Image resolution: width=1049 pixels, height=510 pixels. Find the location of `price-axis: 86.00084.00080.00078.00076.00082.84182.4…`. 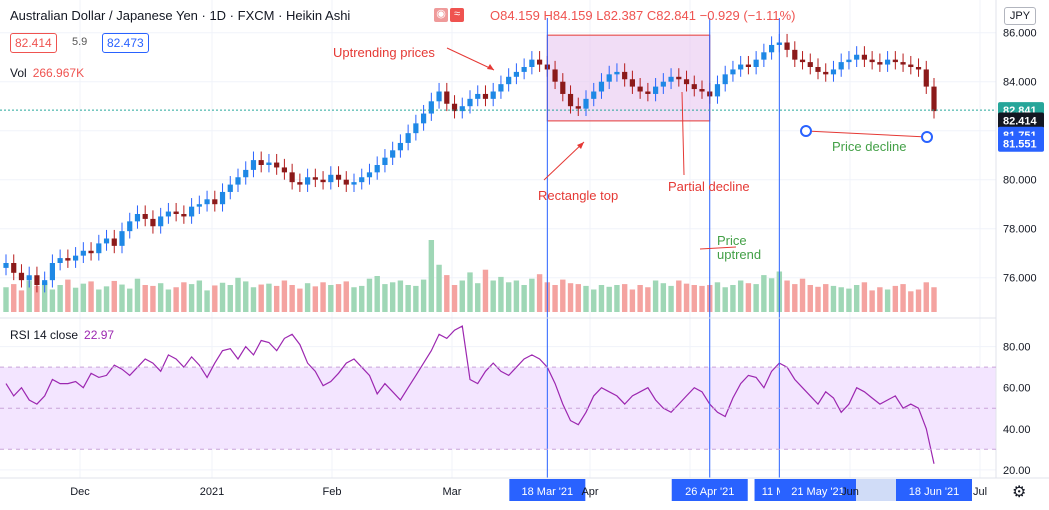

price-axis: 86.00084.00080.00078.00076.00082.84182.4… is located at coordinates (1021, 156).